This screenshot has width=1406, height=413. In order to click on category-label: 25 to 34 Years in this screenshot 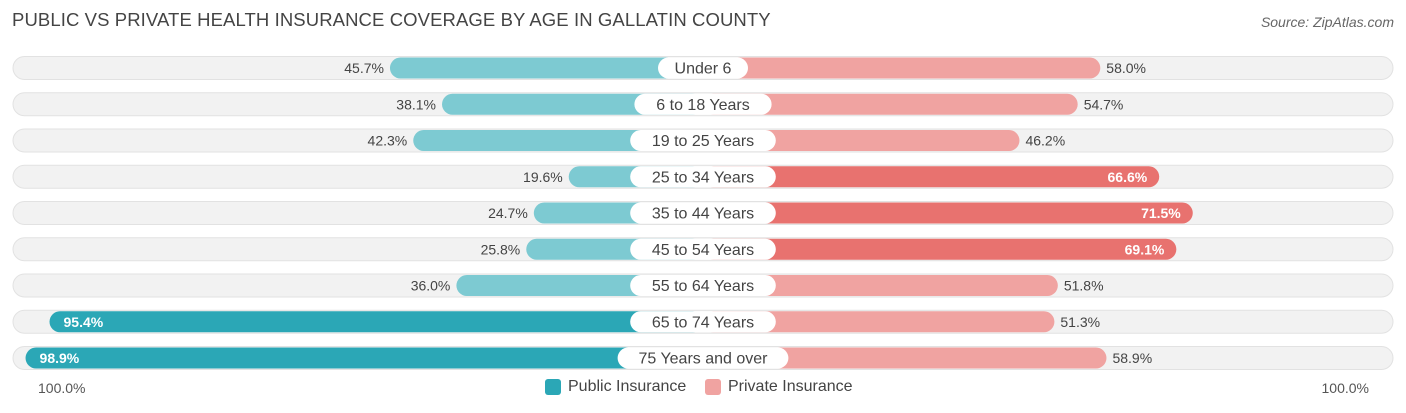, I will do `click(703, 177)`.